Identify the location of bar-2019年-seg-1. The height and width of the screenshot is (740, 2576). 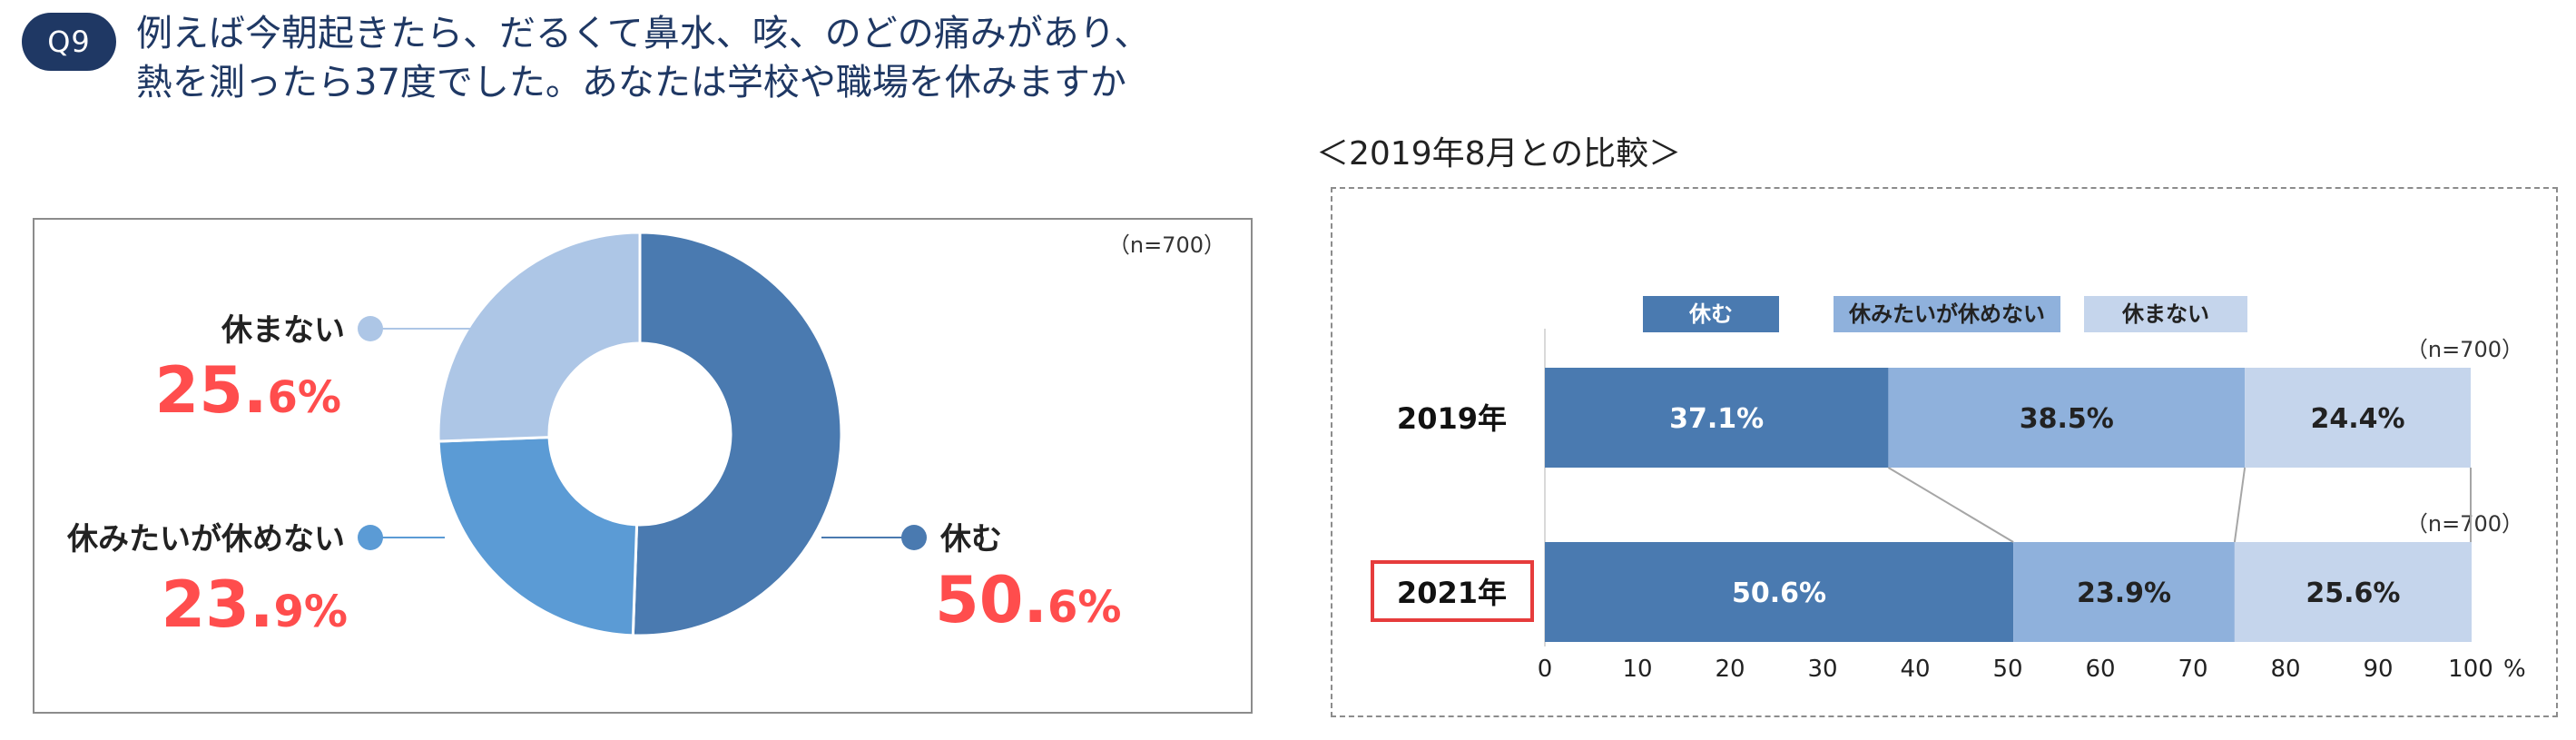
(1717, 418).